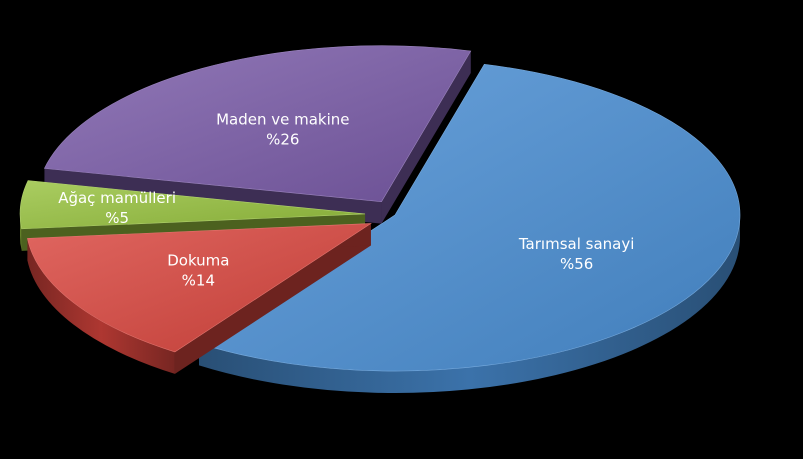 The image size is (803, 459). What do you see at coordinates (576, 264) in the screenshot?
I see `slice-value-tarimsal-sanayi: %56` at bounding box center [576, 264].